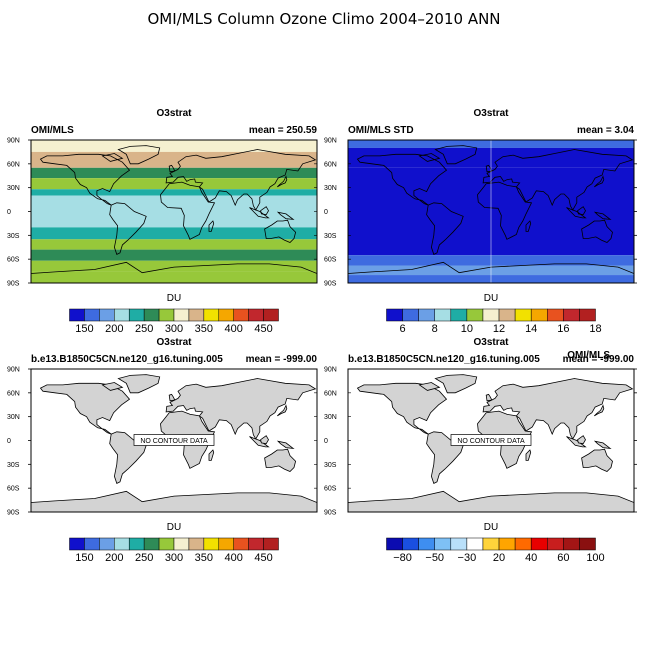 This screenshot has width=648, height=648. I want to click on left-label: OMI/MLS STD, so click(381, 130).